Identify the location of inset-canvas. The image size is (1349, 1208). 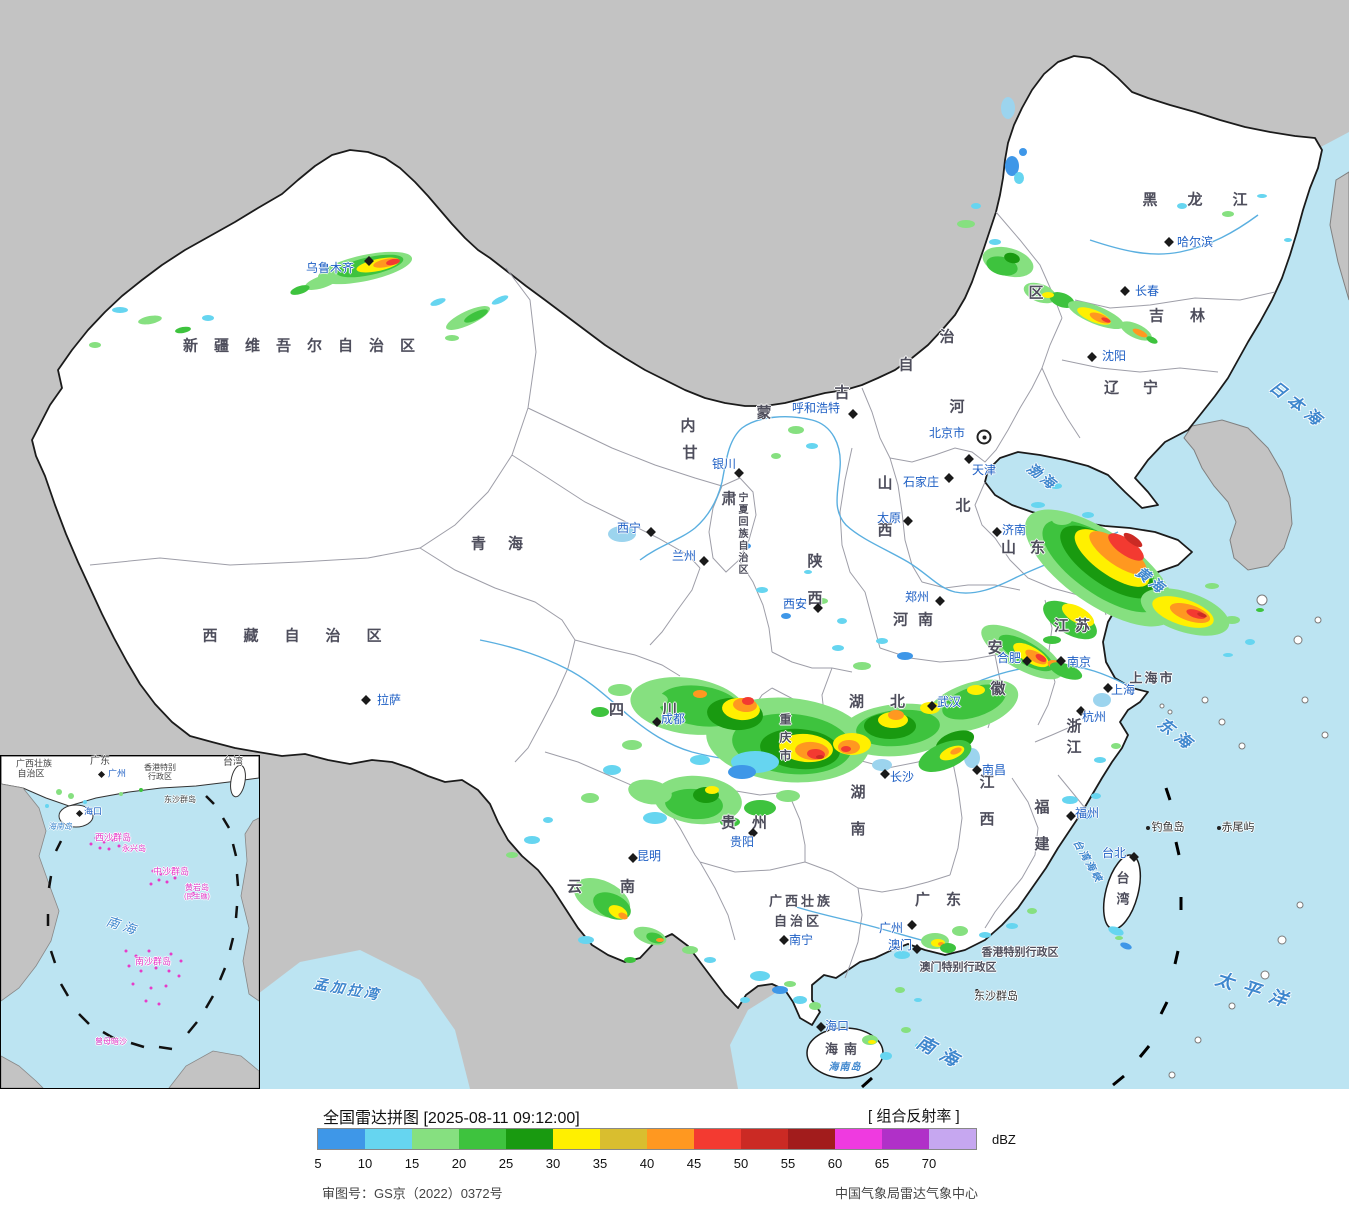
(130, 922).